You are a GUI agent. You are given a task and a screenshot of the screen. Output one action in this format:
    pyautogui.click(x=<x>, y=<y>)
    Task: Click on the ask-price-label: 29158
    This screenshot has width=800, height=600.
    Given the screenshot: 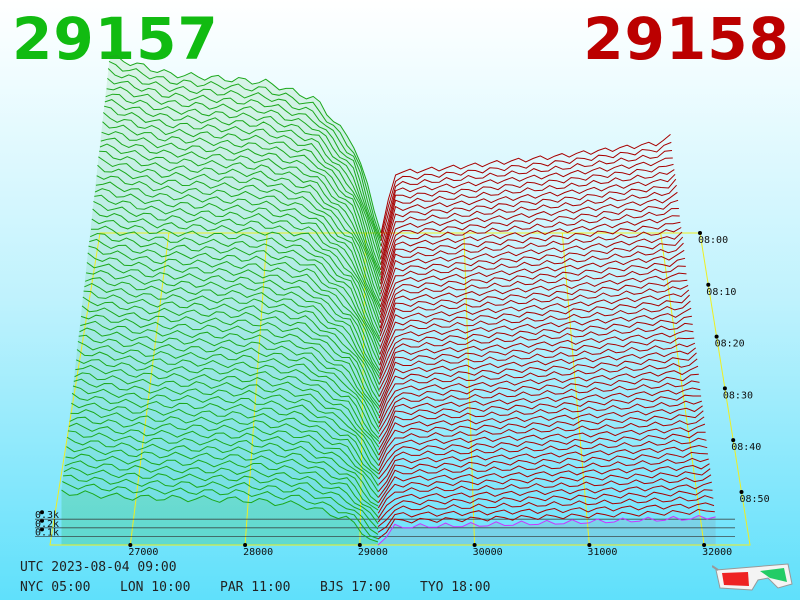 What is the action you would take?
    pyautogui.click(x=686, y=39)
    